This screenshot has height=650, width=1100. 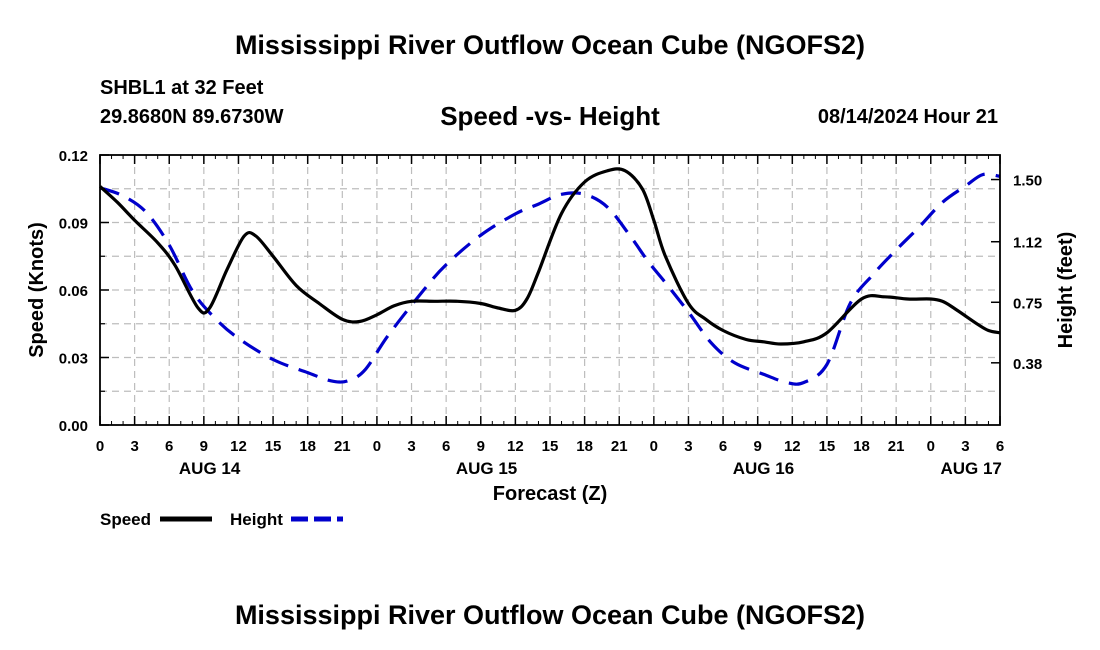 What do you see at coordinates (125, 519) in the screenshot?
I see `legend-speed-label: Speed` at bounding box center [125, 519].